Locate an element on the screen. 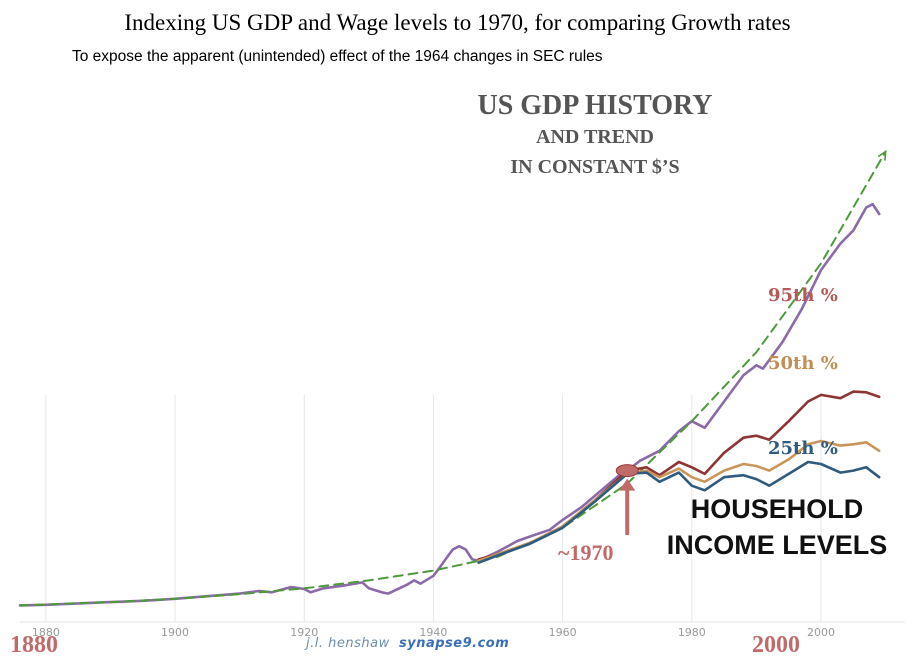  credit-site: synapse9.com is located at coordinates (454, 643).